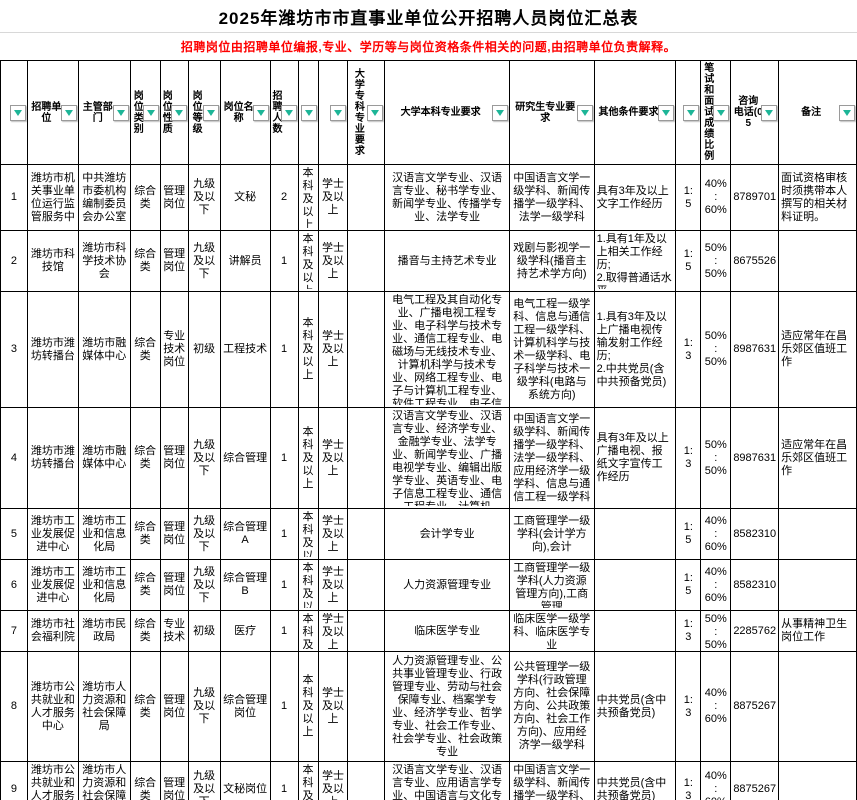 The image size is (857, 800). I want to click on table-cell: 潍坊市机关事业单位运行监管服务中, so click(52, 197).